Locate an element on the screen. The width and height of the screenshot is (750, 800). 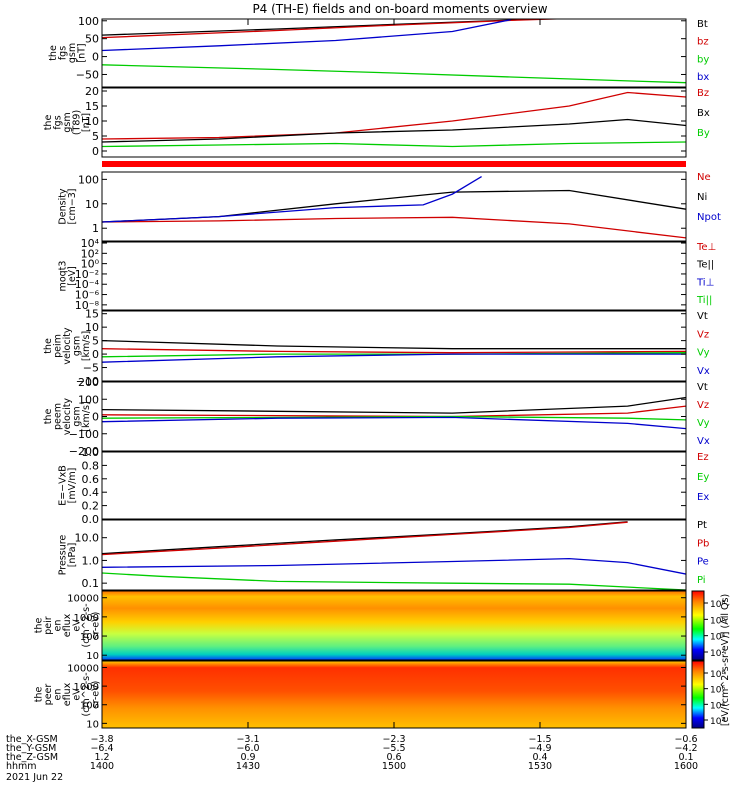
y-axis-label: peem is located at coordinates (58, 416).